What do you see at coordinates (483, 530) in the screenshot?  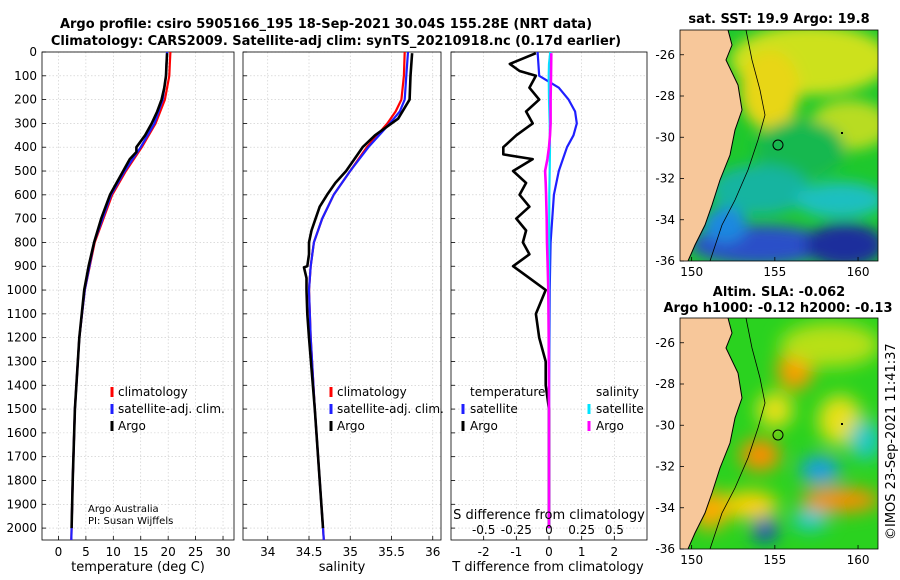 I see `s-diff-tick-label: -0.5` at bounding box center [483, 530].